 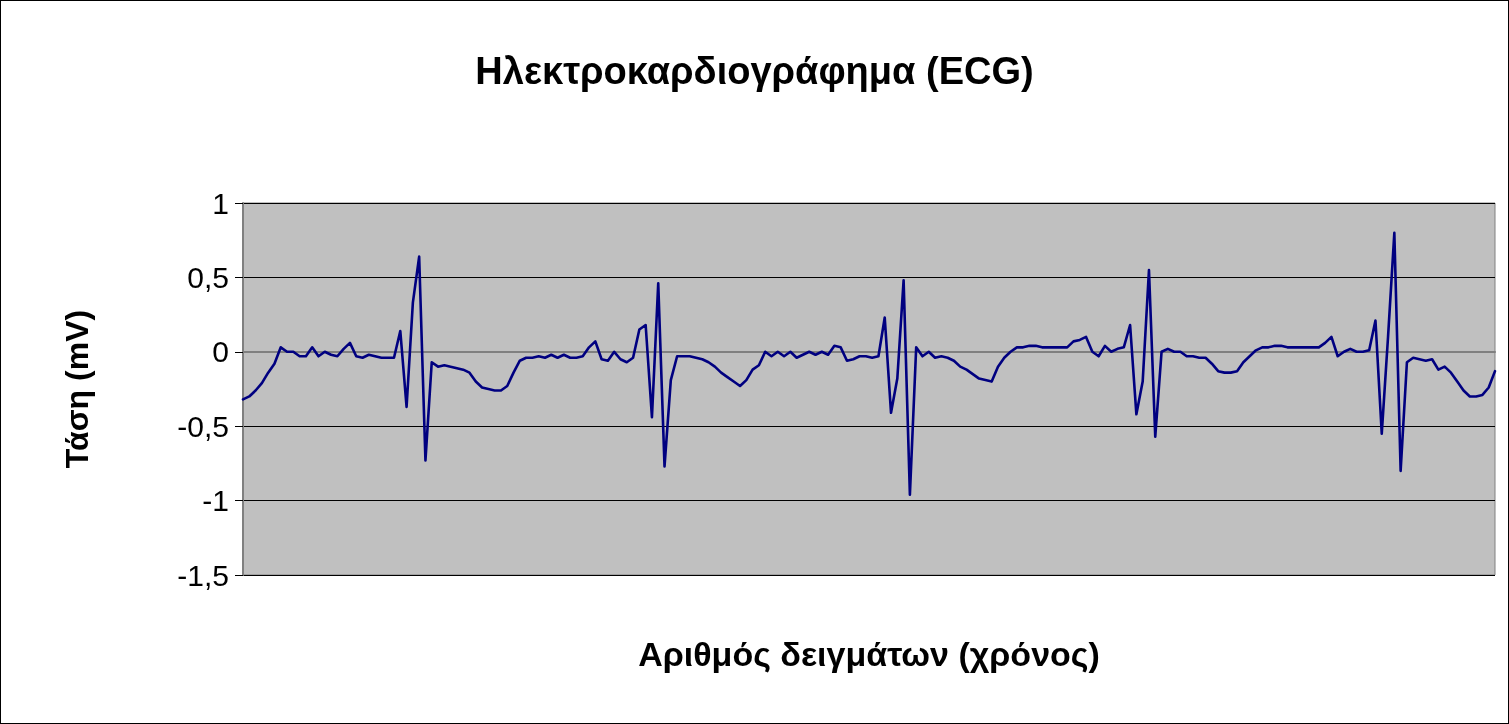 What do you see at coordinates (203, 575) in the screenshot?
I see `y-tick-label: -1,5` at bounding box center [203, 575].